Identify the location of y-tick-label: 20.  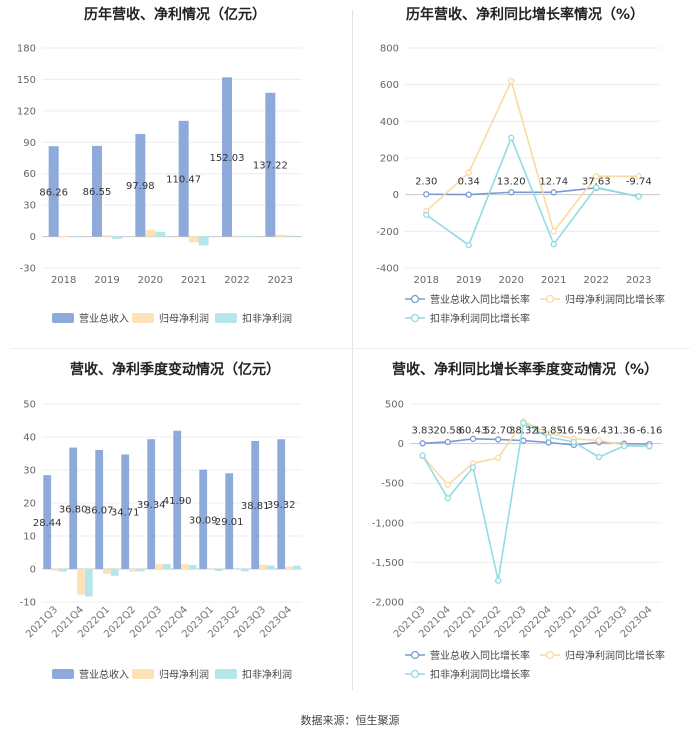
(29, 504).